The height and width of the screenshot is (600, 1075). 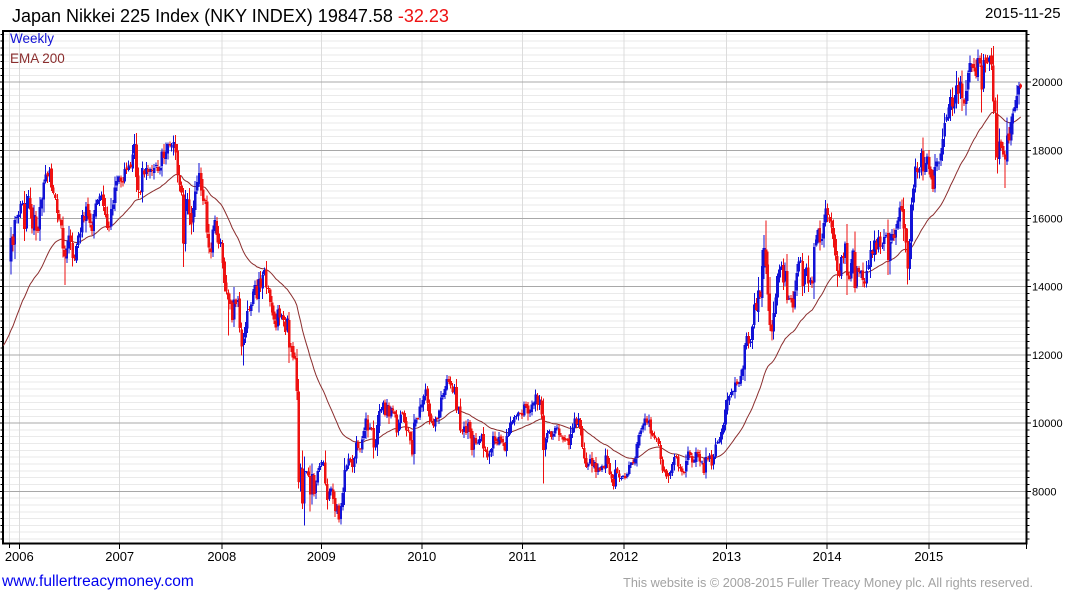 What do you see at coordinates (1047, 356) in the screenshot?
I see `svg-text: 12000` at bounding box center [1047, 356].